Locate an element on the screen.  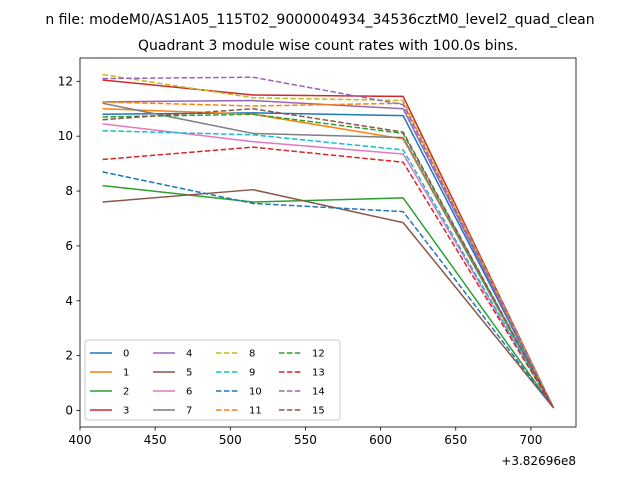
x-offset-label: +3.82696e8 is located at coordinates (538, 461).